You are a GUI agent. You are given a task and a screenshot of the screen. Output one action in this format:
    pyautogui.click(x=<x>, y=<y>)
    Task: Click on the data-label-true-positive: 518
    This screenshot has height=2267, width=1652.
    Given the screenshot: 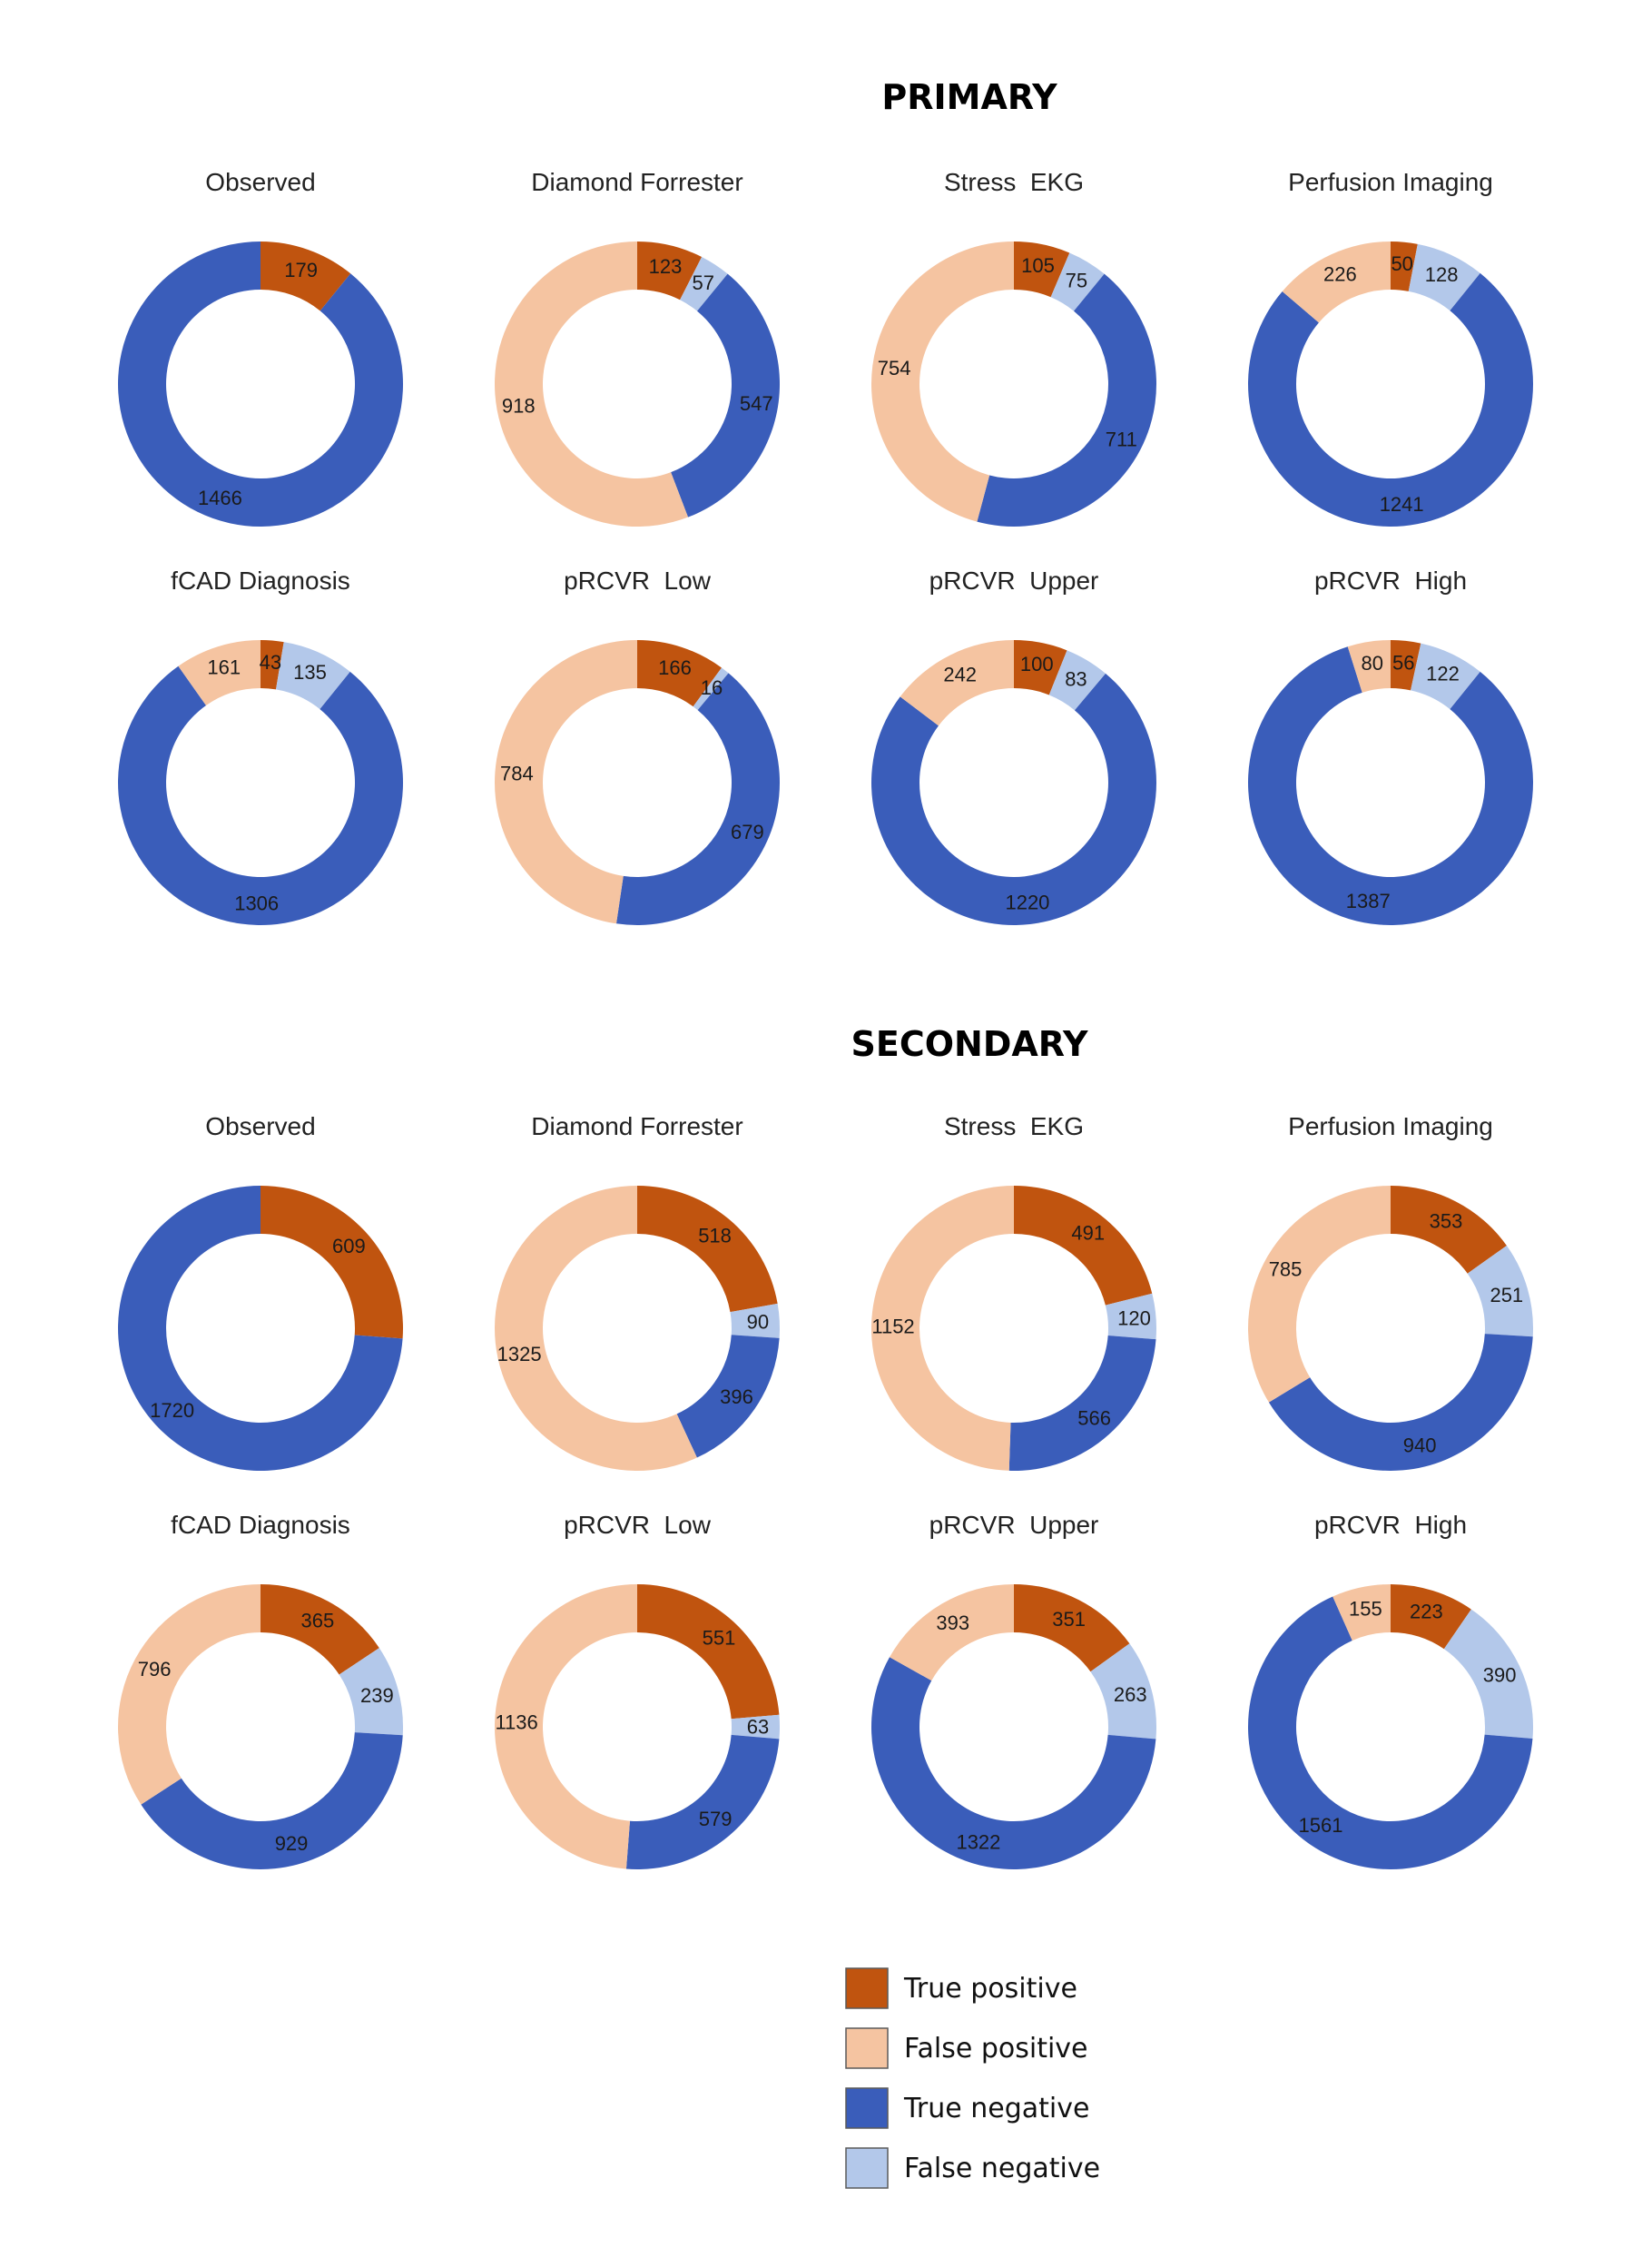 What is the action you would take?
    pyautogui.click(x=715, y=1236)
    